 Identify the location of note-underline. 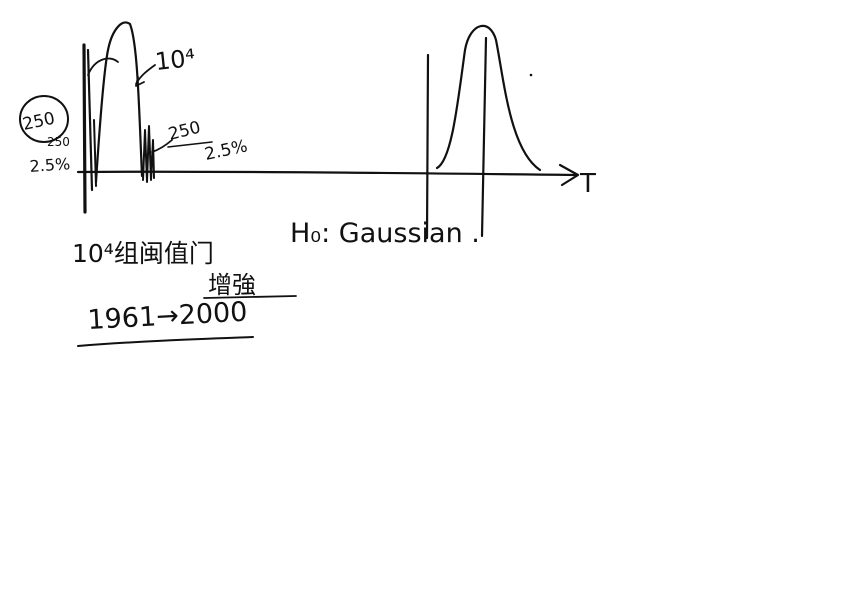
(250, 297).